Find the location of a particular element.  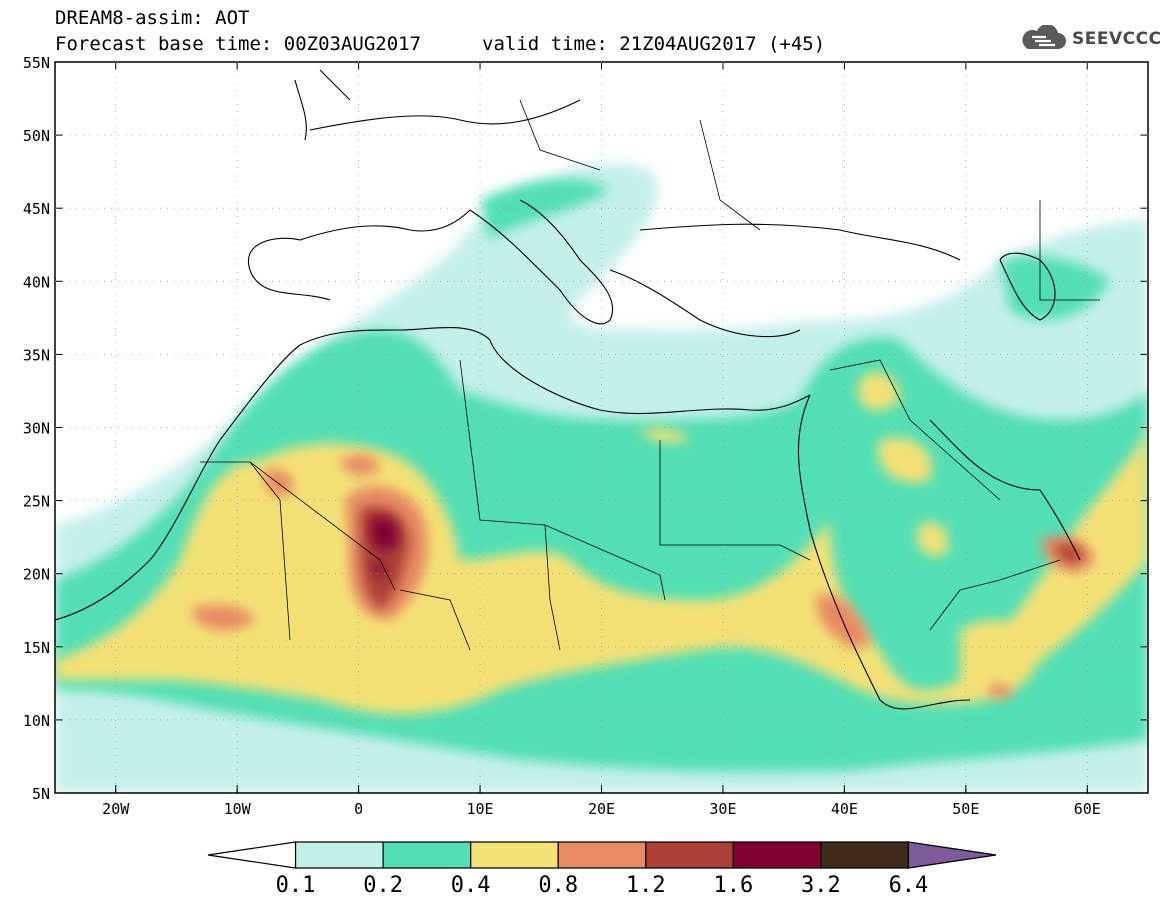

lon-label: 10W is located at coordinates (238, 809).